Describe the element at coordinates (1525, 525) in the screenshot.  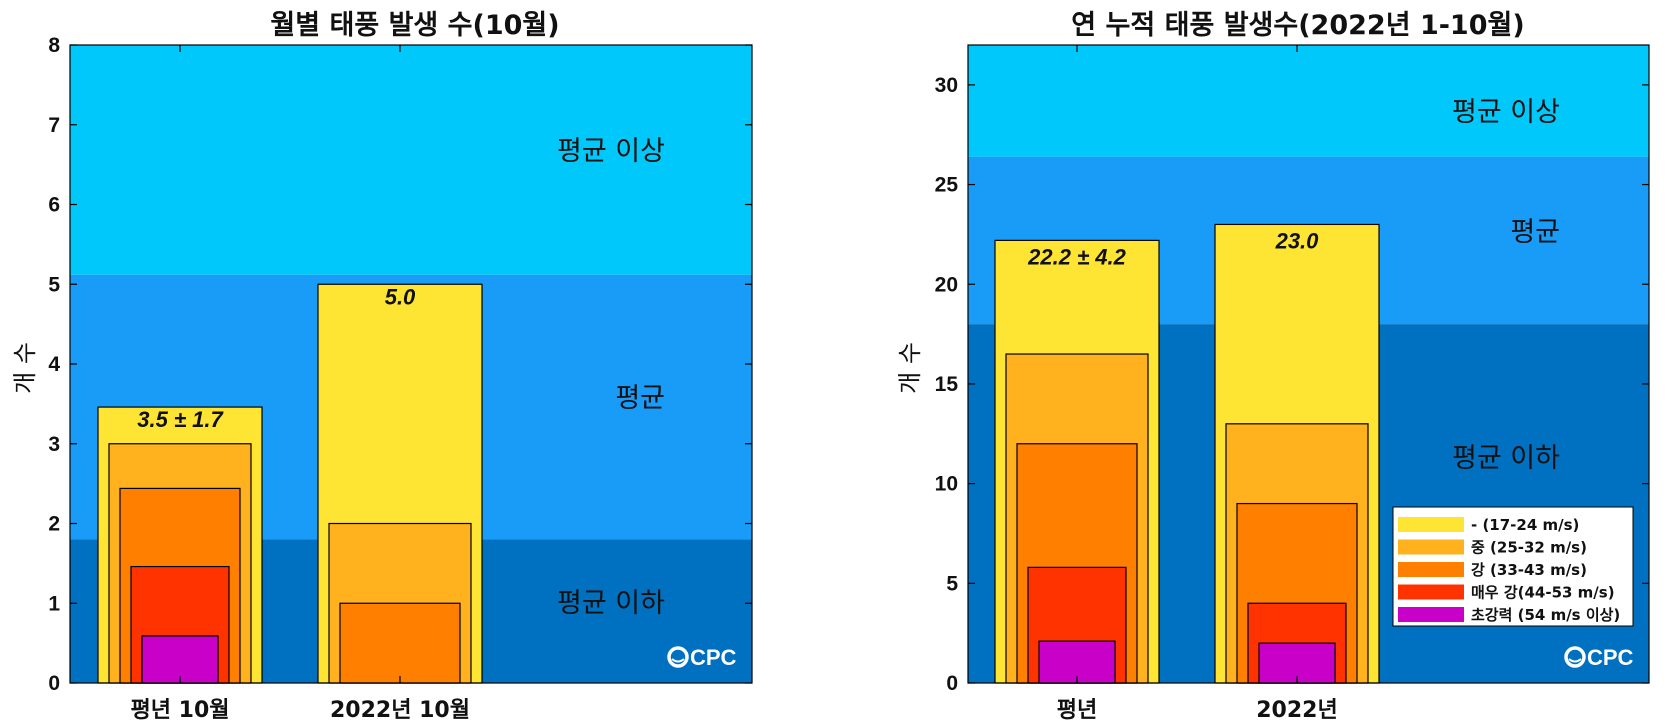
I see `legend-label: - (17-24 m/s)` at that location.